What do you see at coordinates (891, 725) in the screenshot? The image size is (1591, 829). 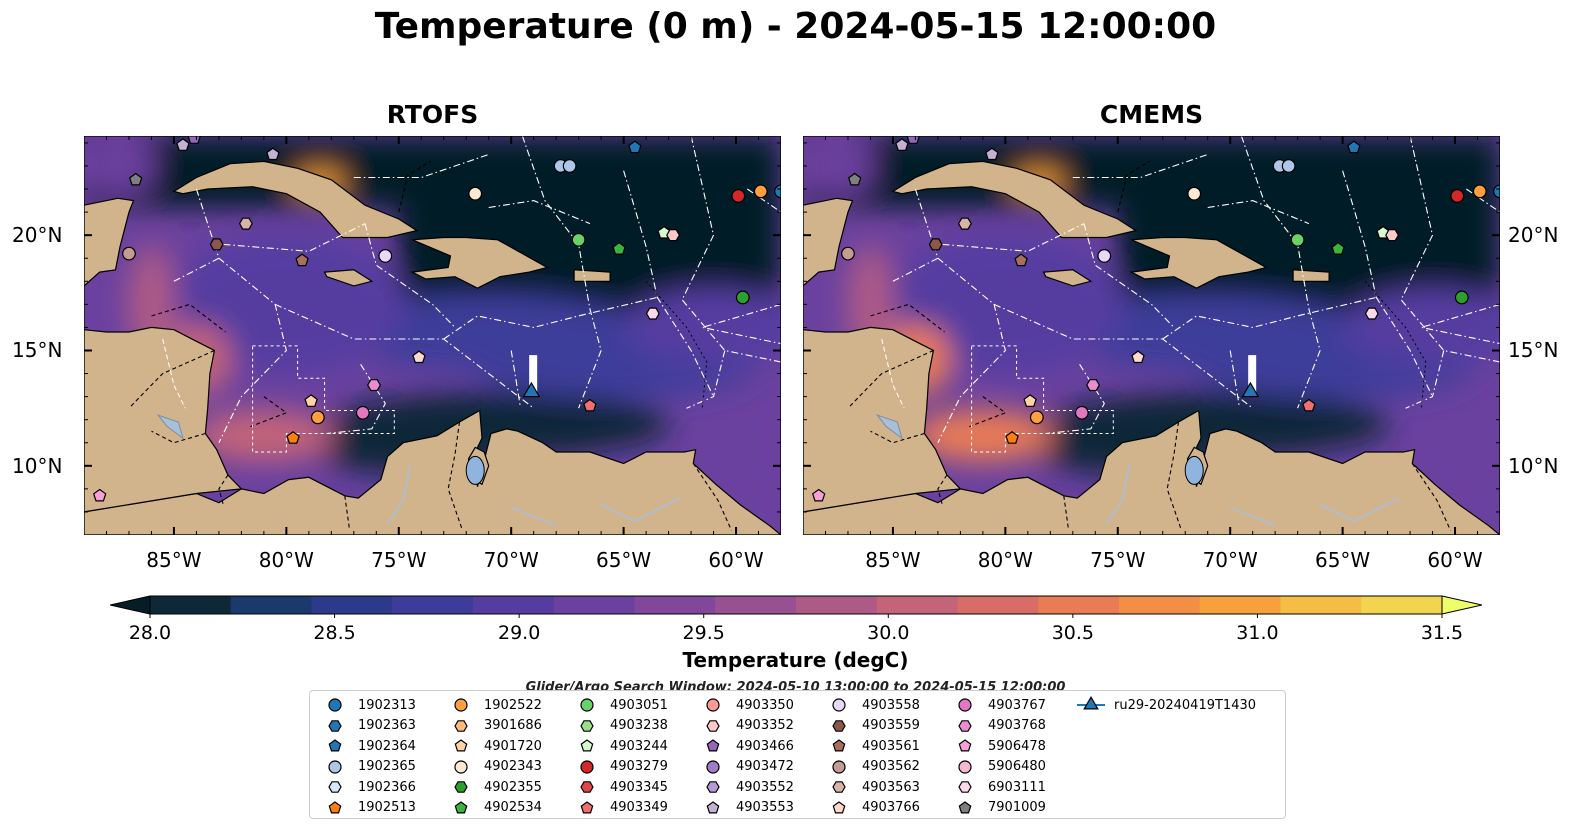 I see `legend-label: 4903559` at bounding box center [891, 725].